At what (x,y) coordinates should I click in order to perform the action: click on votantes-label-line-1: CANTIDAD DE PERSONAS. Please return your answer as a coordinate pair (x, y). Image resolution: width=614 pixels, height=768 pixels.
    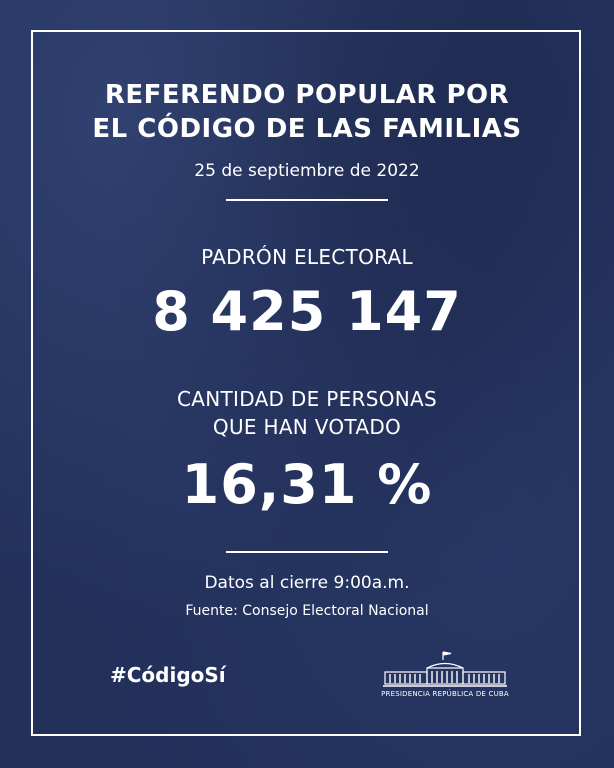
    Looking at the image, I should click on (307, 399).